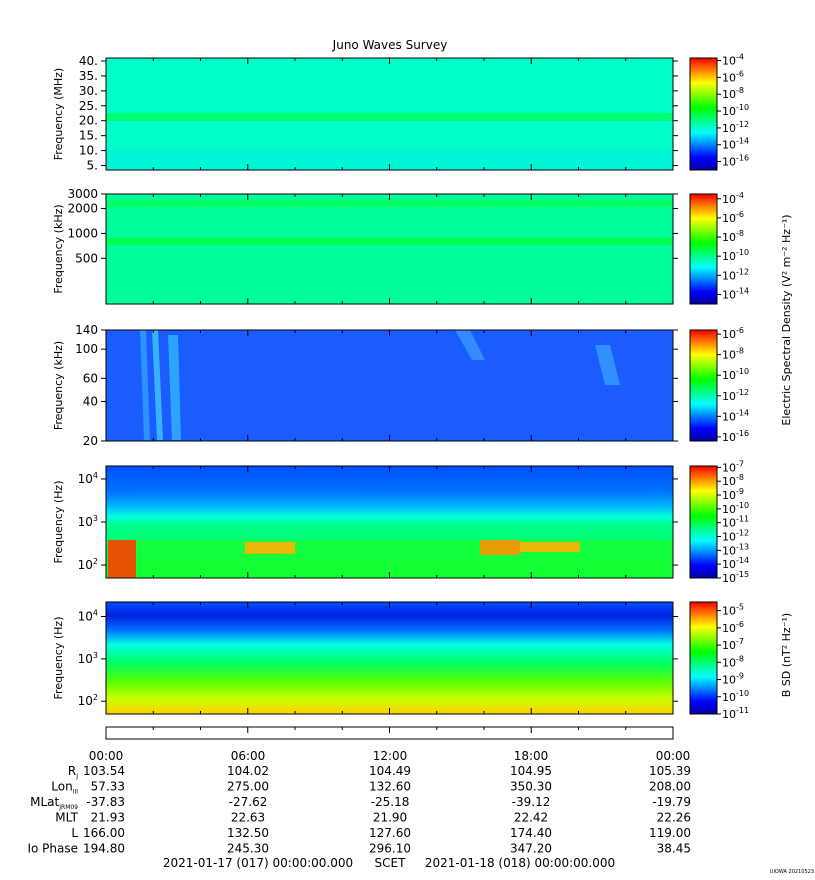 Image resolution: width=815 pixels, height=880 pixels. Describe the element at coordinates (88, 136) in the screenshot. I see `panel-1-ytick-label: 15.` at that location.